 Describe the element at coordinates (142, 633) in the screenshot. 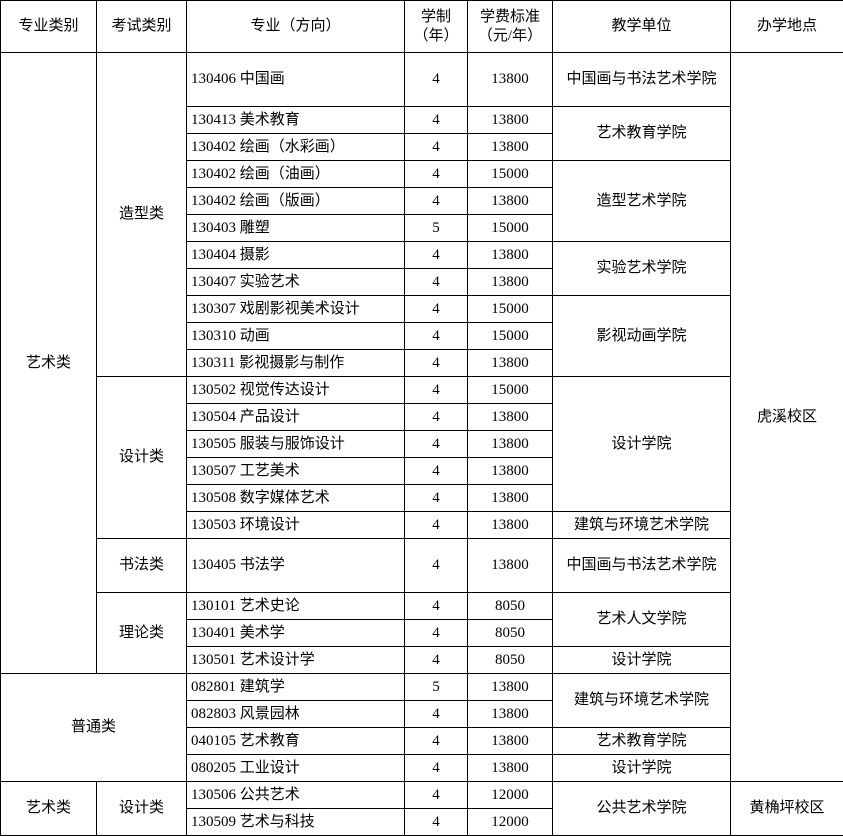

I see `exam-category-theory: 理论类` at that location.